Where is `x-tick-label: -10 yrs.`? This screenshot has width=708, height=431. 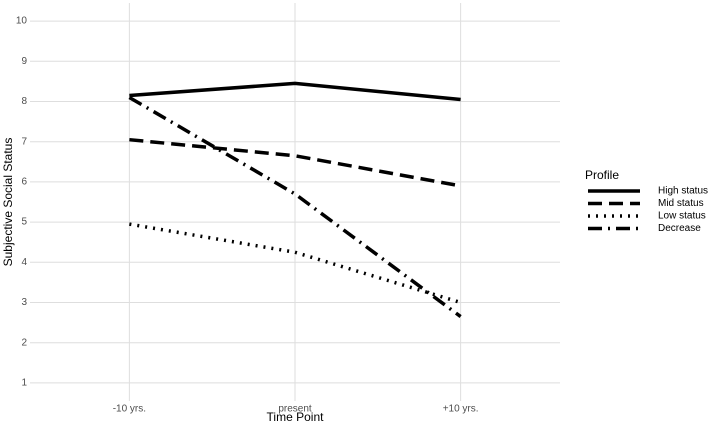
x-tick-label: -10 yrs. is located at coordinates (129, 409).